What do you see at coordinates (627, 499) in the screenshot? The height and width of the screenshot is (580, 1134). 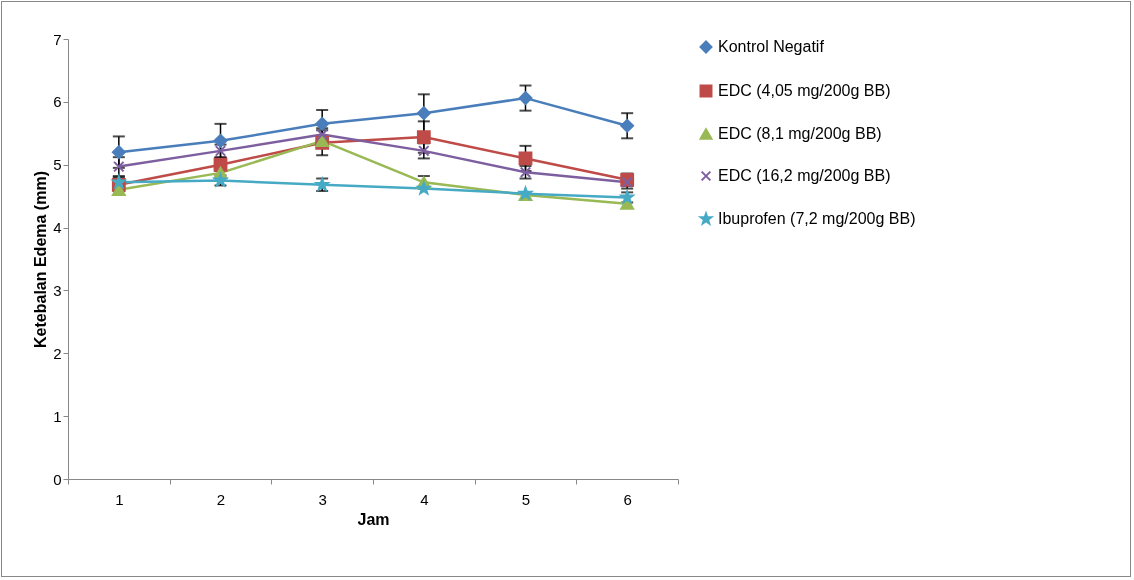 I see `x-tick-label: 6` at bounding box center [627, 499].